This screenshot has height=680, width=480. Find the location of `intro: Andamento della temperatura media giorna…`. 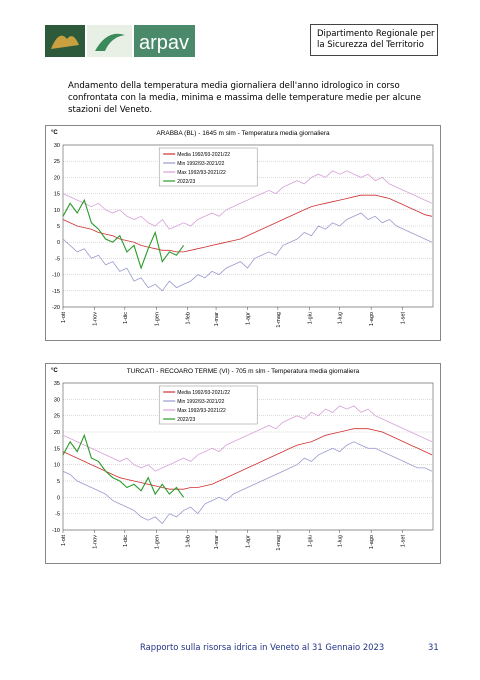

intro: Andamento della temperatura media giorna… is located at coordinates (244, 98).